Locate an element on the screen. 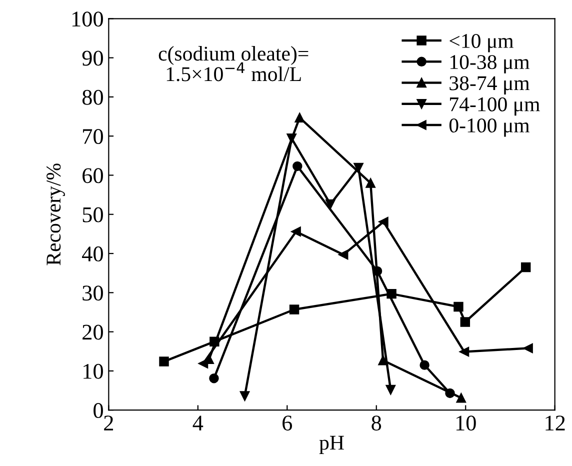 The width and height of the screenshot is (572, 466). annotation: c(sodium oleate)= 1.5×10$^{−4}$ mol/L is located at coordinates (233, 64).